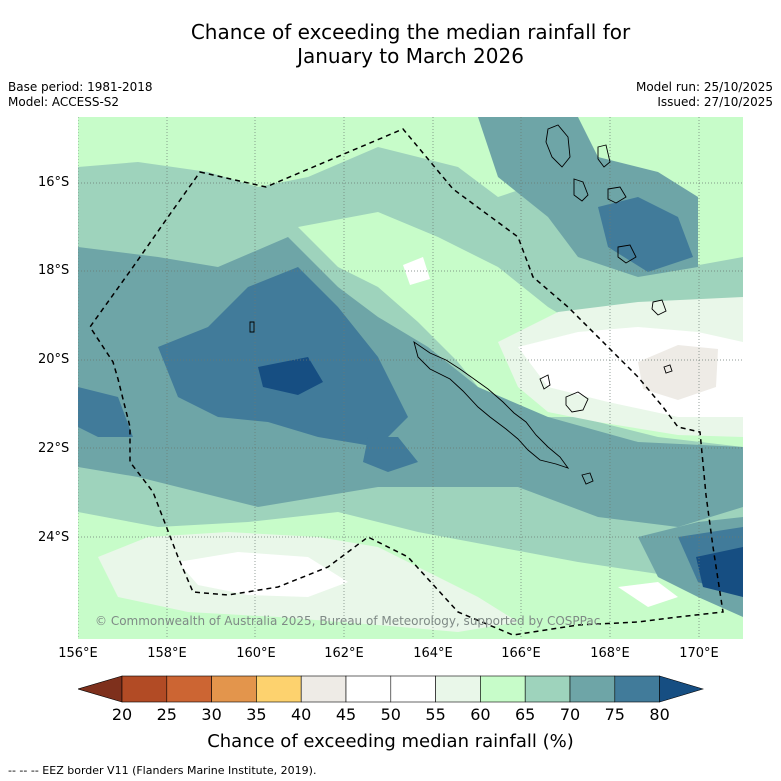 The height and width of the screenshot is (781, 781). What do you see at coordinates (610, 653) in the screenshot?
I see `lon-label-168e: 168°E` at bounding box center [610, 653].